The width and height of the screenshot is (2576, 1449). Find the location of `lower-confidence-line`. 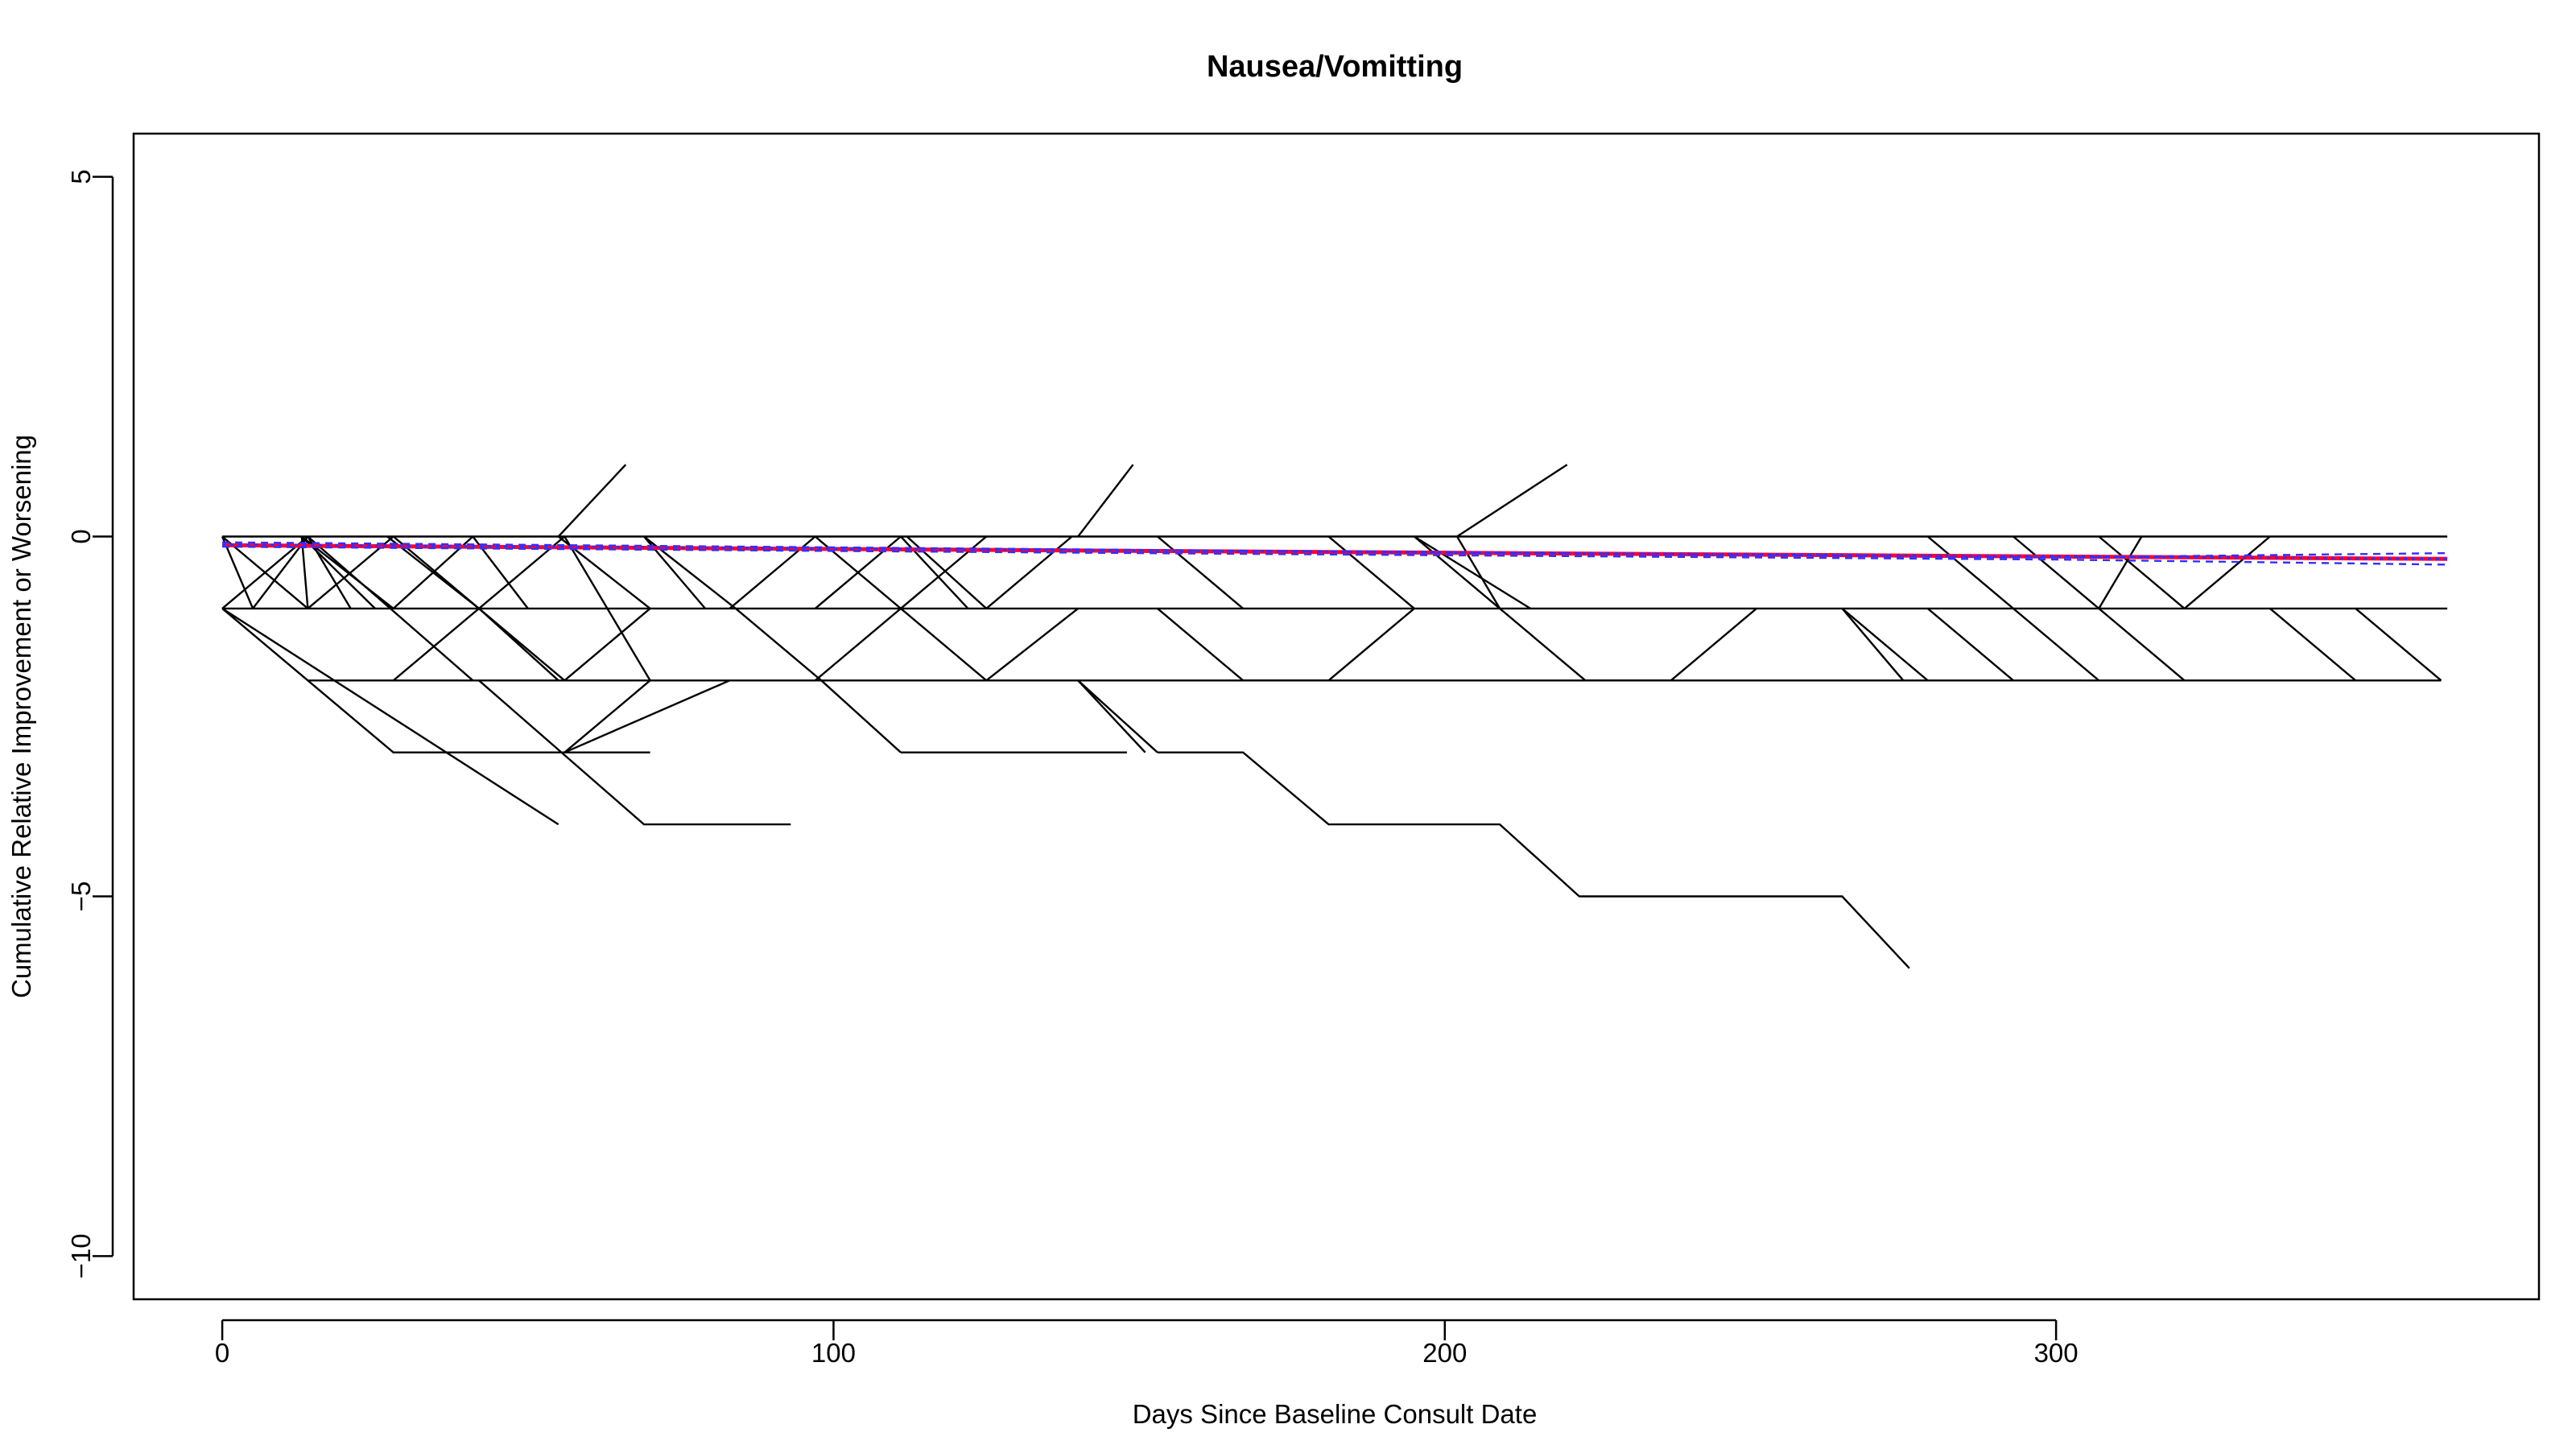

lower-confidence-line is located at coordinates (1335, 555).